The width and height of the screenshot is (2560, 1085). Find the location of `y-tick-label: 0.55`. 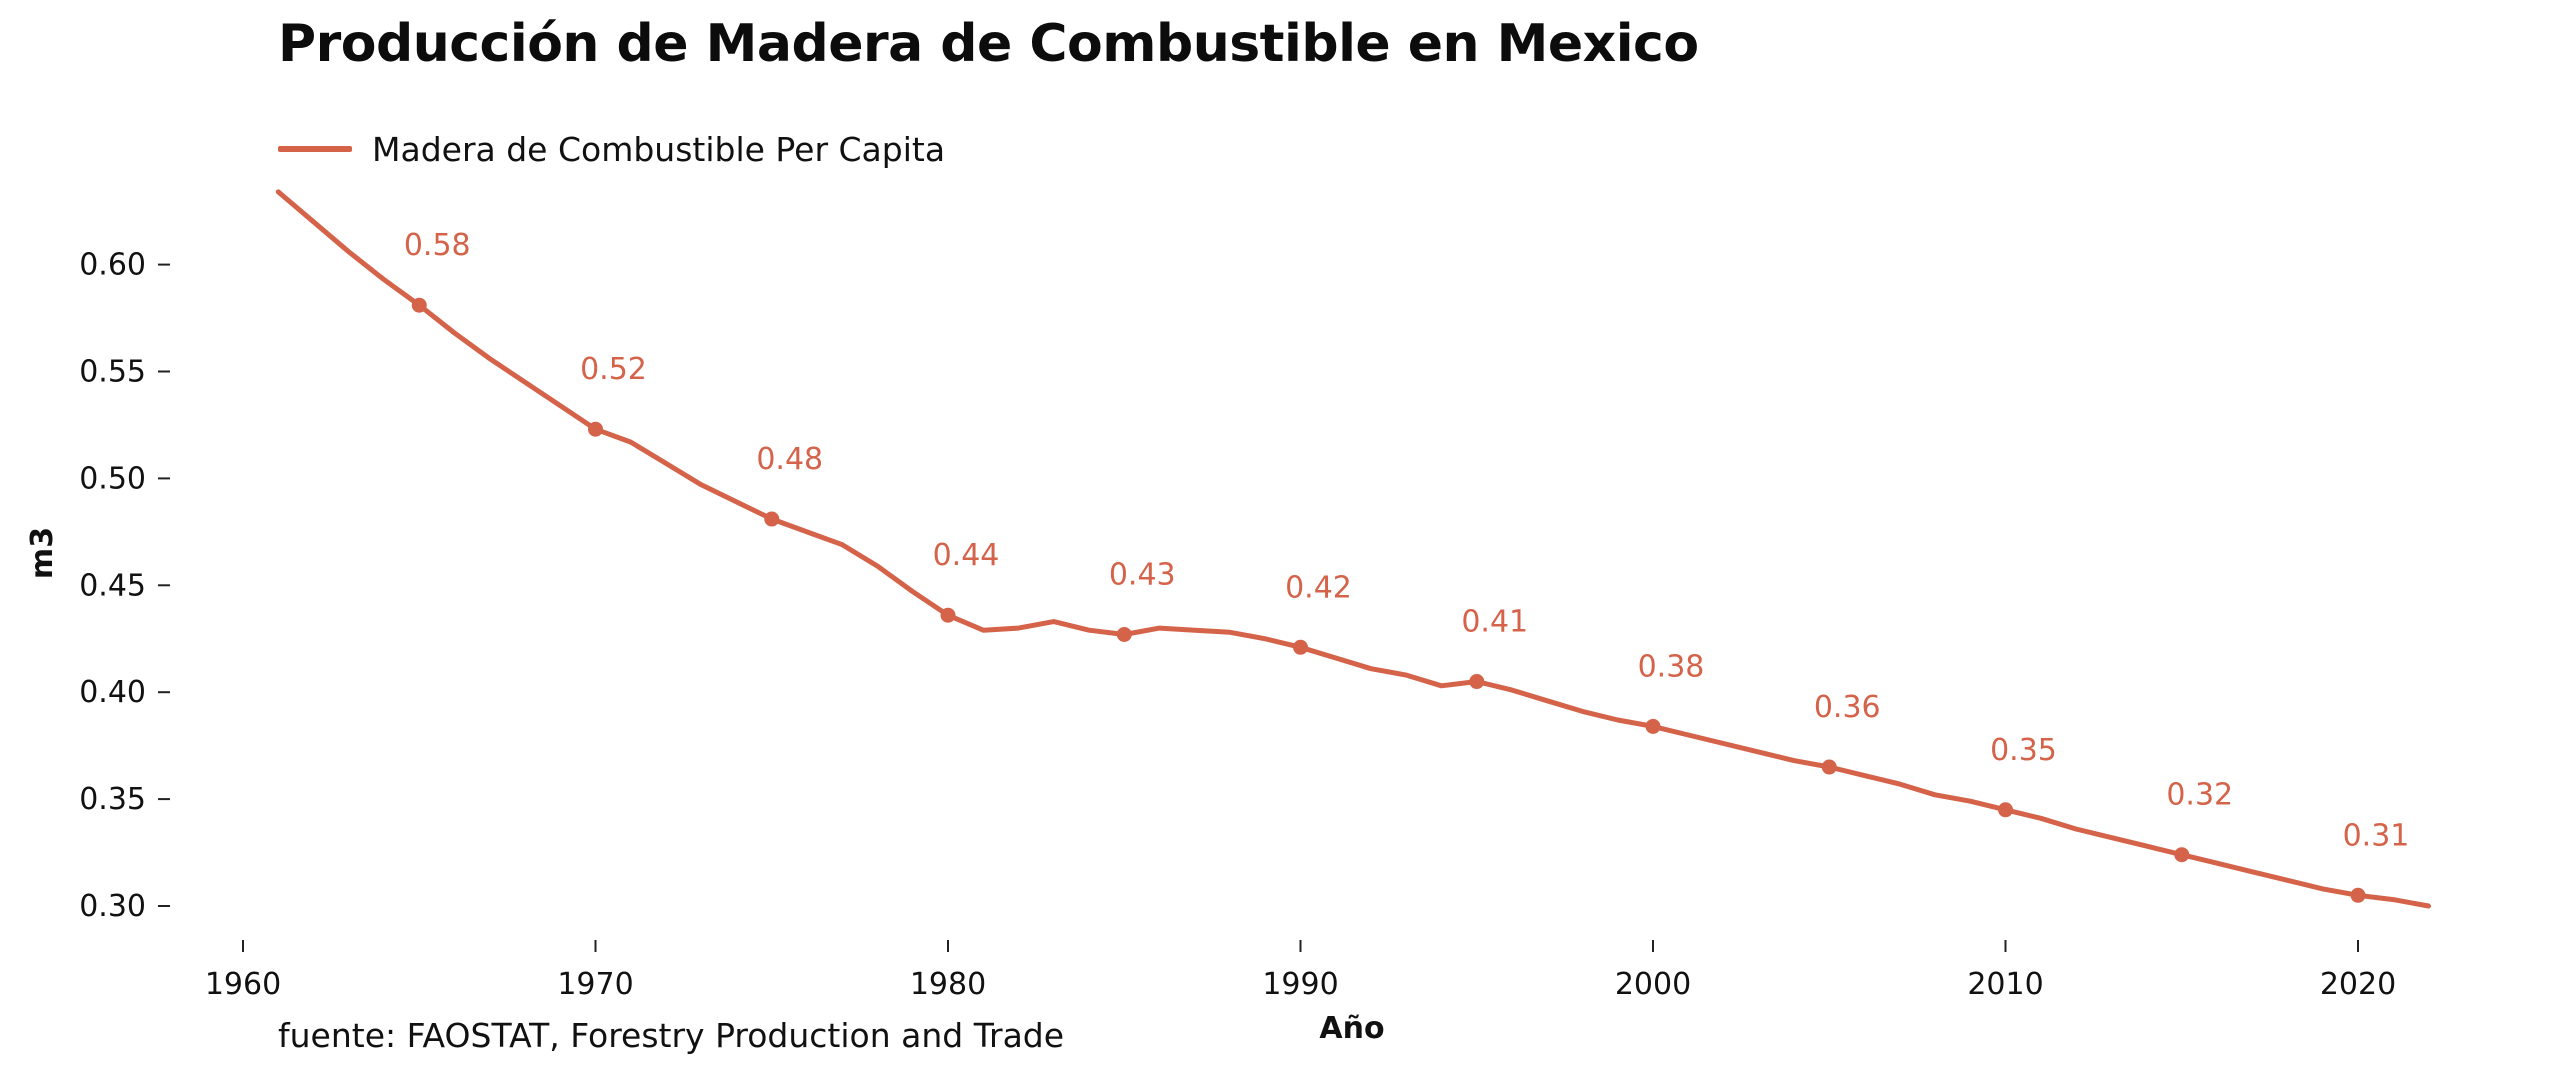

y-tick-label: 0.55 is located at coordinates (112, 372).